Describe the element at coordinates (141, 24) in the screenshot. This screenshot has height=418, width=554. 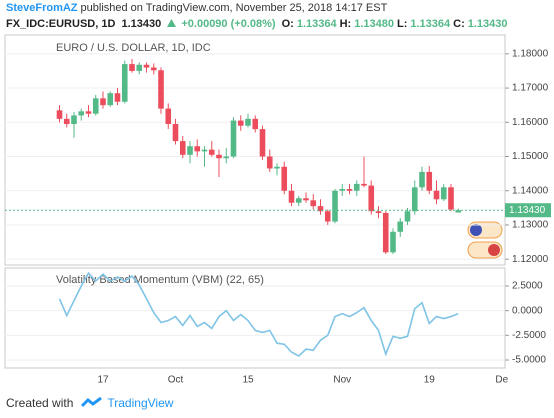
I see `last-price: 1.13430` at that location.